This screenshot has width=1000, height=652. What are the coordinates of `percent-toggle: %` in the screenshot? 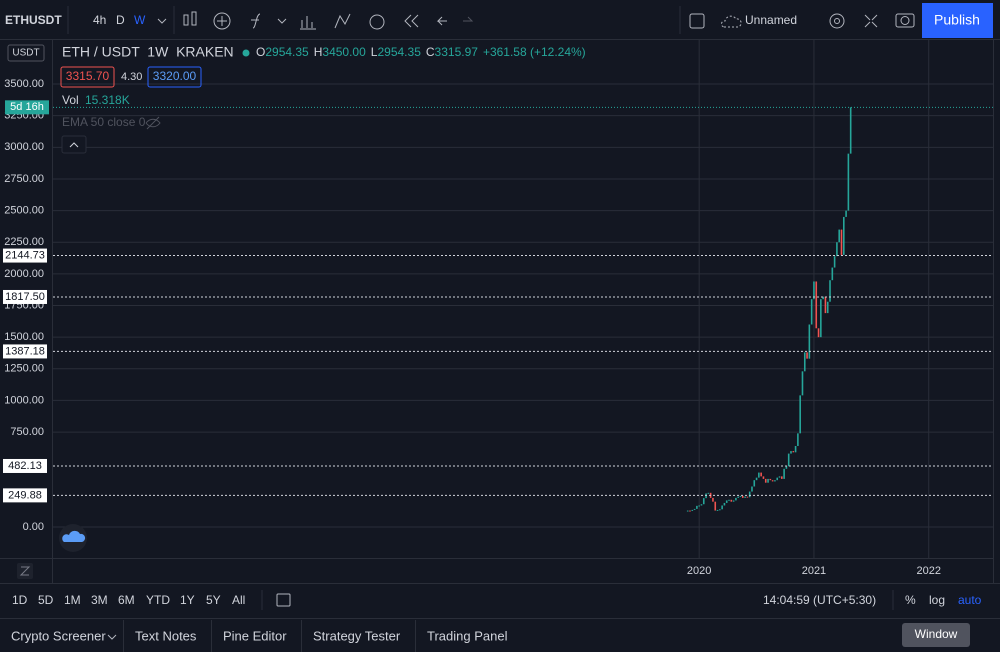 It's located at (910, 600).